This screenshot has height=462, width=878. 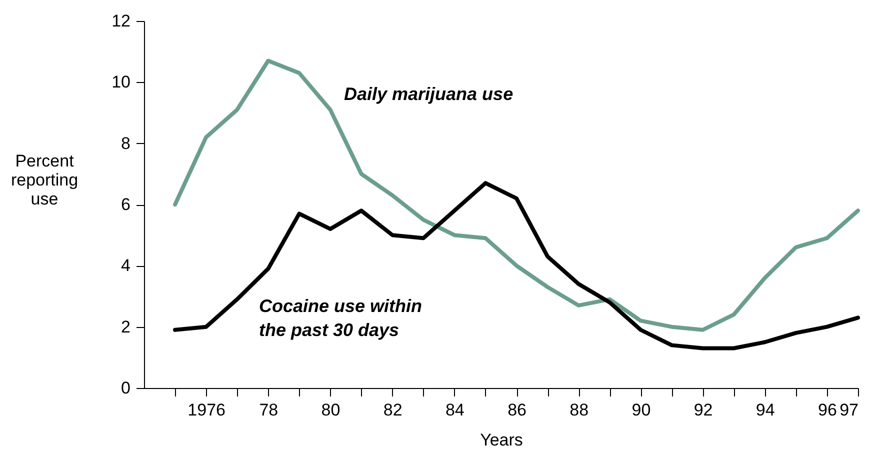 What do you see at coordinates (501, 440) in the screenshot?
I see `x-axis-title: Years` at bounding box center [501, 440].